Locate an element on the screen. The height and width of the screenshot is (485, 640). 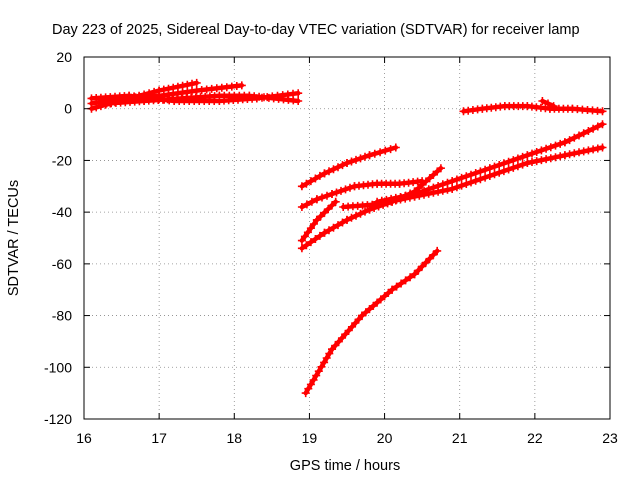
y-axis-label: SDTVAR / TECUs is located at coordinates (14, 238).